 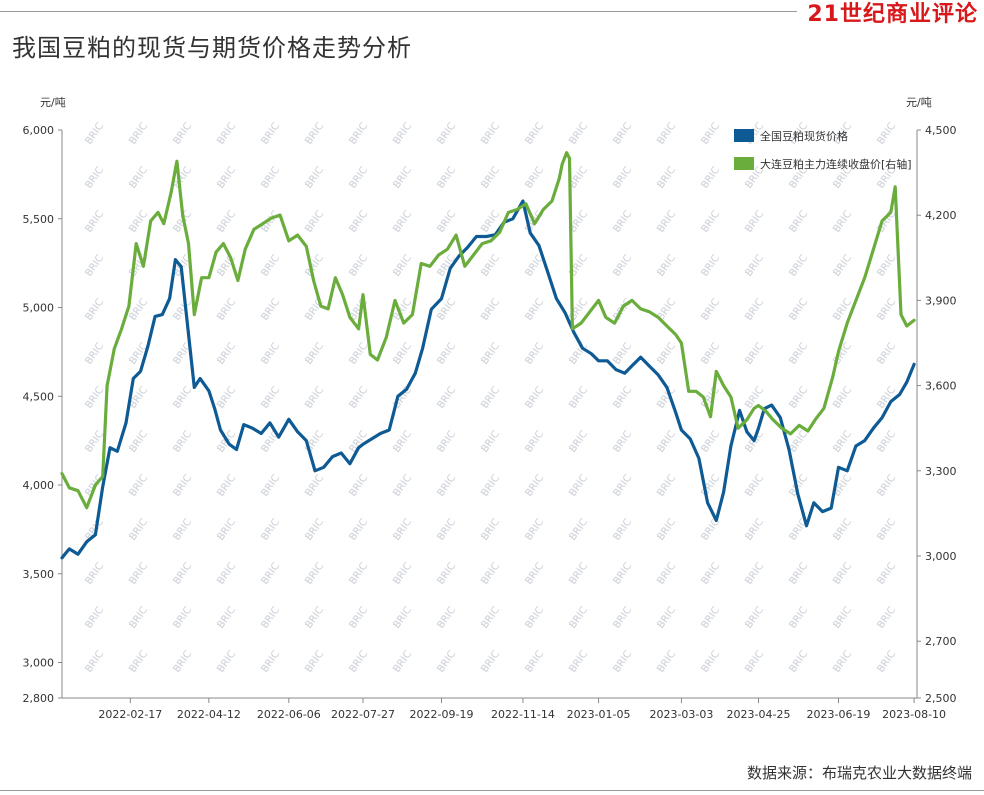 I want to click on right-tick-label: 4,200, so click(x=941, y=215).